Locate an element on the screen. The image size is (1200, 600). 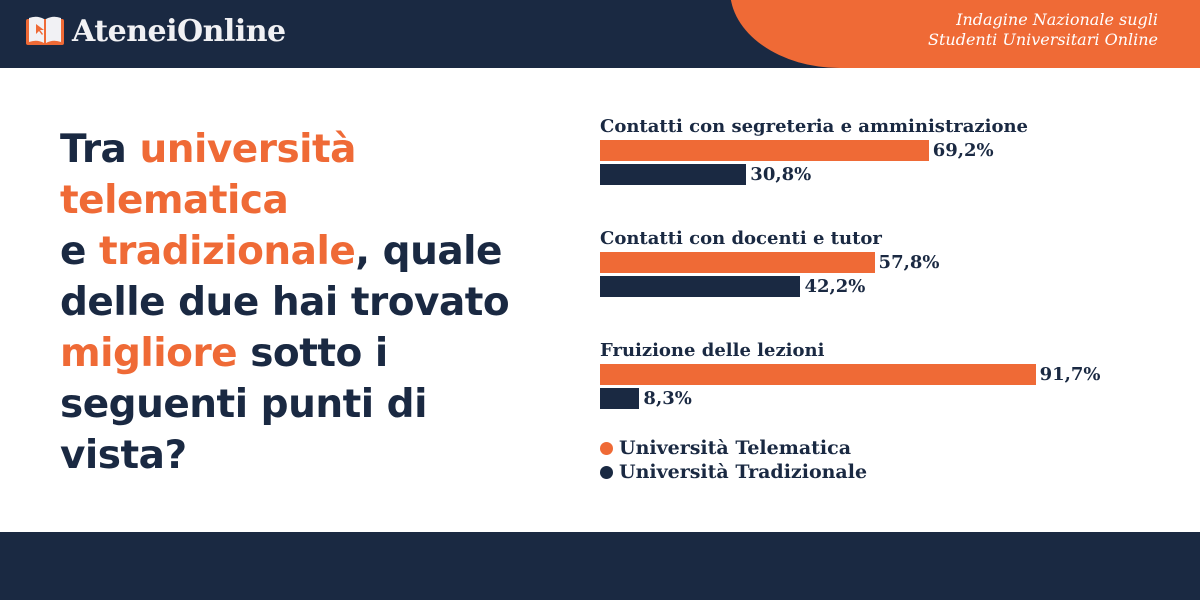
data-label: 42,2% is located at coordinates (835, 286).